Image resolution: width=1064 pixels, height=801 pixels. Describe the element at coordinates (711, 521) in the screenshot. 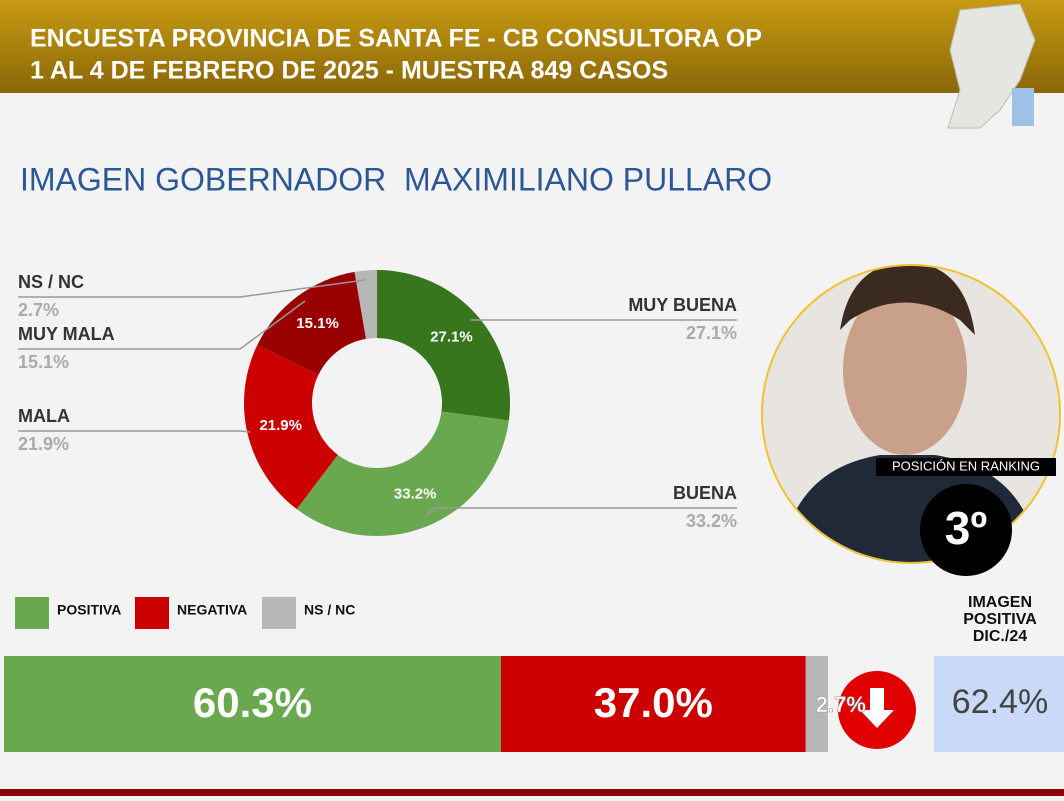

I see `category-value: 33.2%` at that location.